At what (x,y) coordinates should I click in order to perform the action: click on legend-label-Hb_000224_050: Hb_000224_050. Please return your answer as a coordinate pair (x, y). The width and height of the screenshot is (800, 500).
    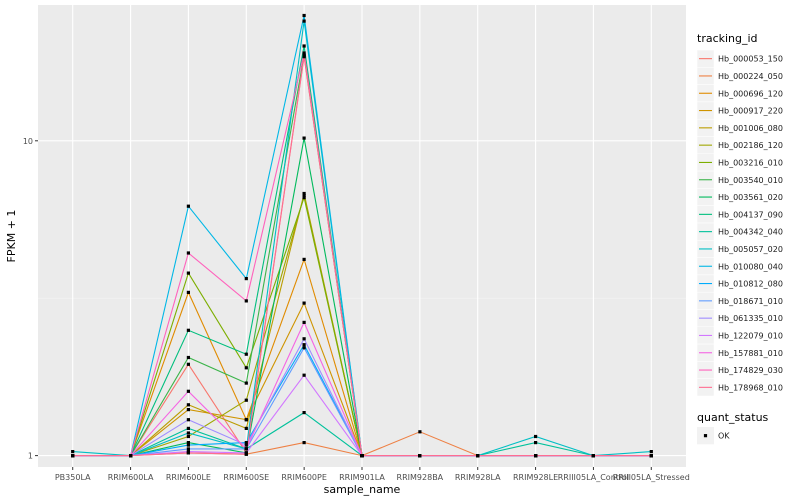
    Looking at the image, I should click on (750, 76).